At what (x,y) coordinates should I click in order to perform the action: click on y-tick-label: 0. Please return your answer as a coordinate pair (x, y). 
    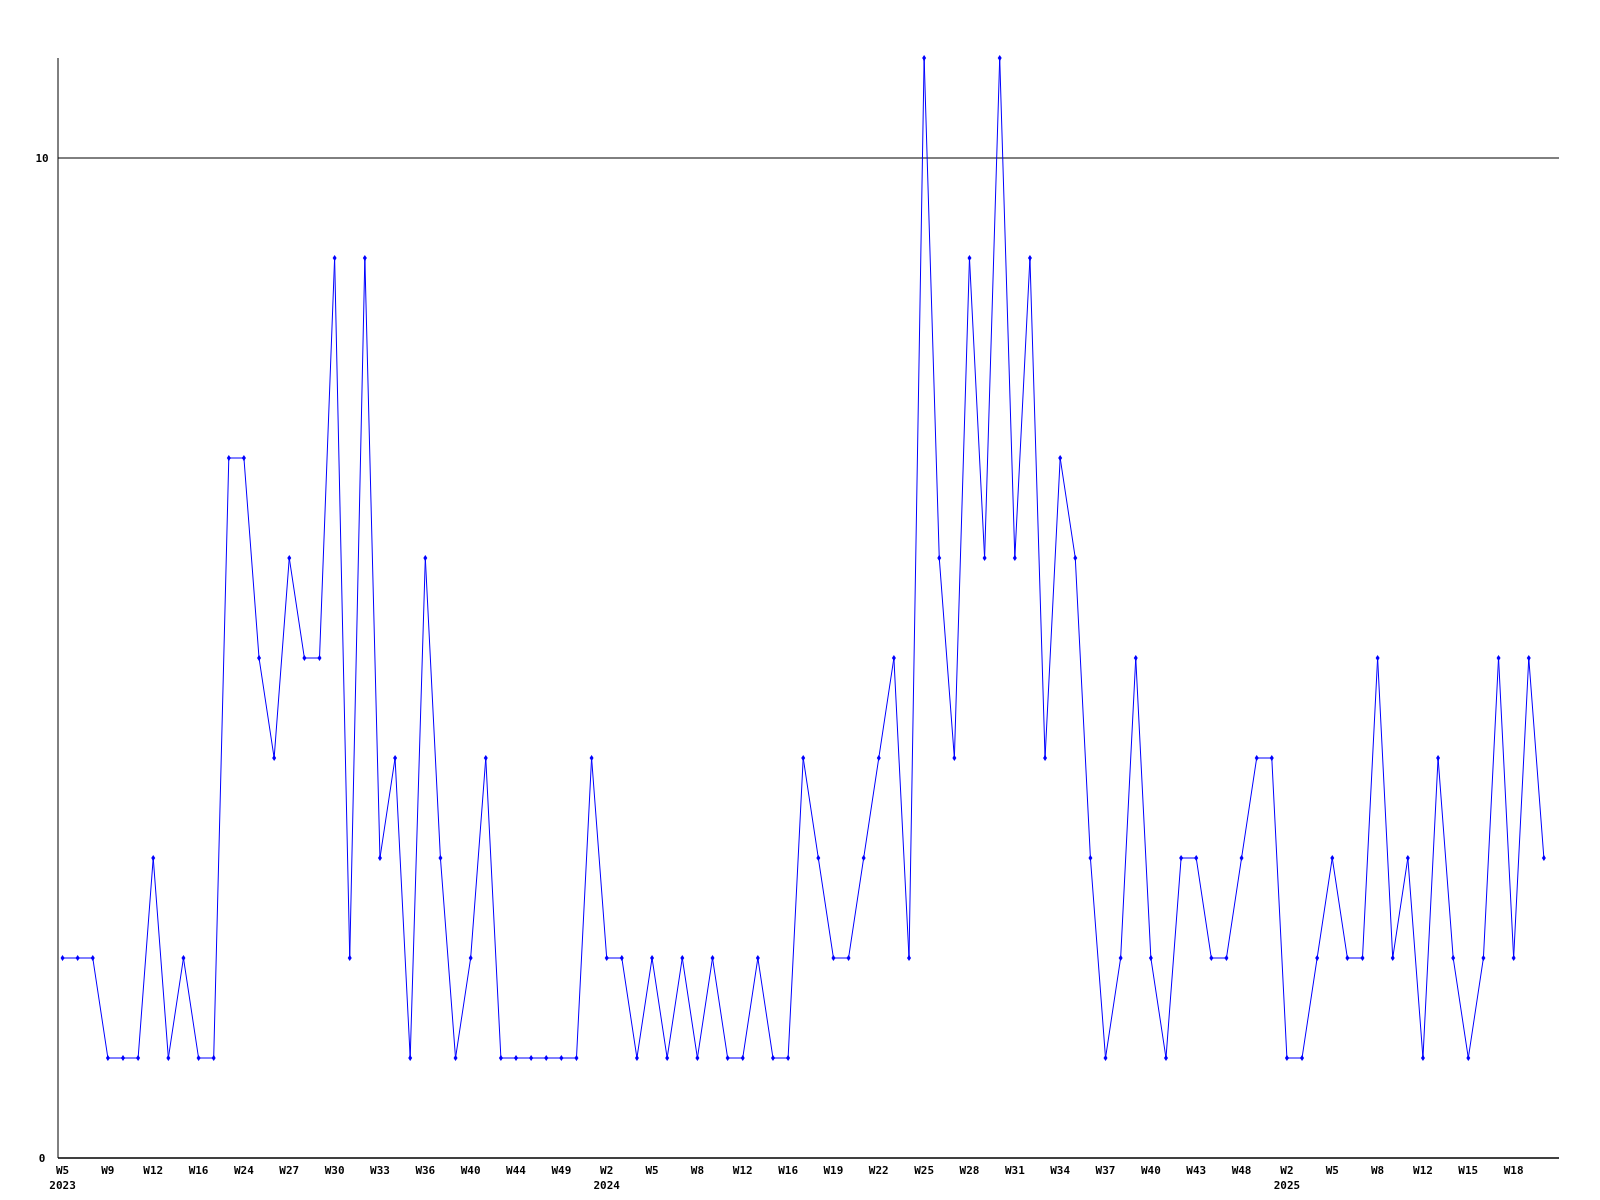
    Looking at the image, I should click on (42, 1158).